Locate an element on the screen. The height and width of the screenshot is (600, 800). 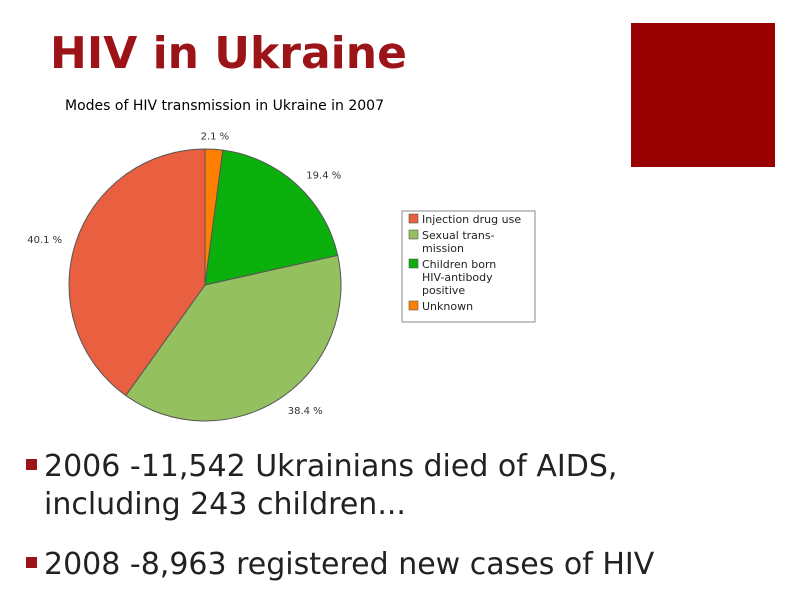
bullet-item-2008: 2008 -8,963 registered new cases of HIV is located at coordinates (402, 565).